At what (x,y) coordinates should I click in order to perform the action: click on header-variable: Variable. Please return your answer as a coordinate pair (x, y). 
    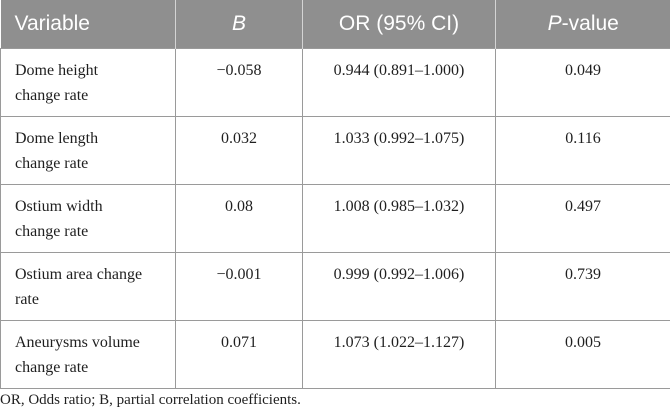
    Looking at the image, I should click on (88, 24).